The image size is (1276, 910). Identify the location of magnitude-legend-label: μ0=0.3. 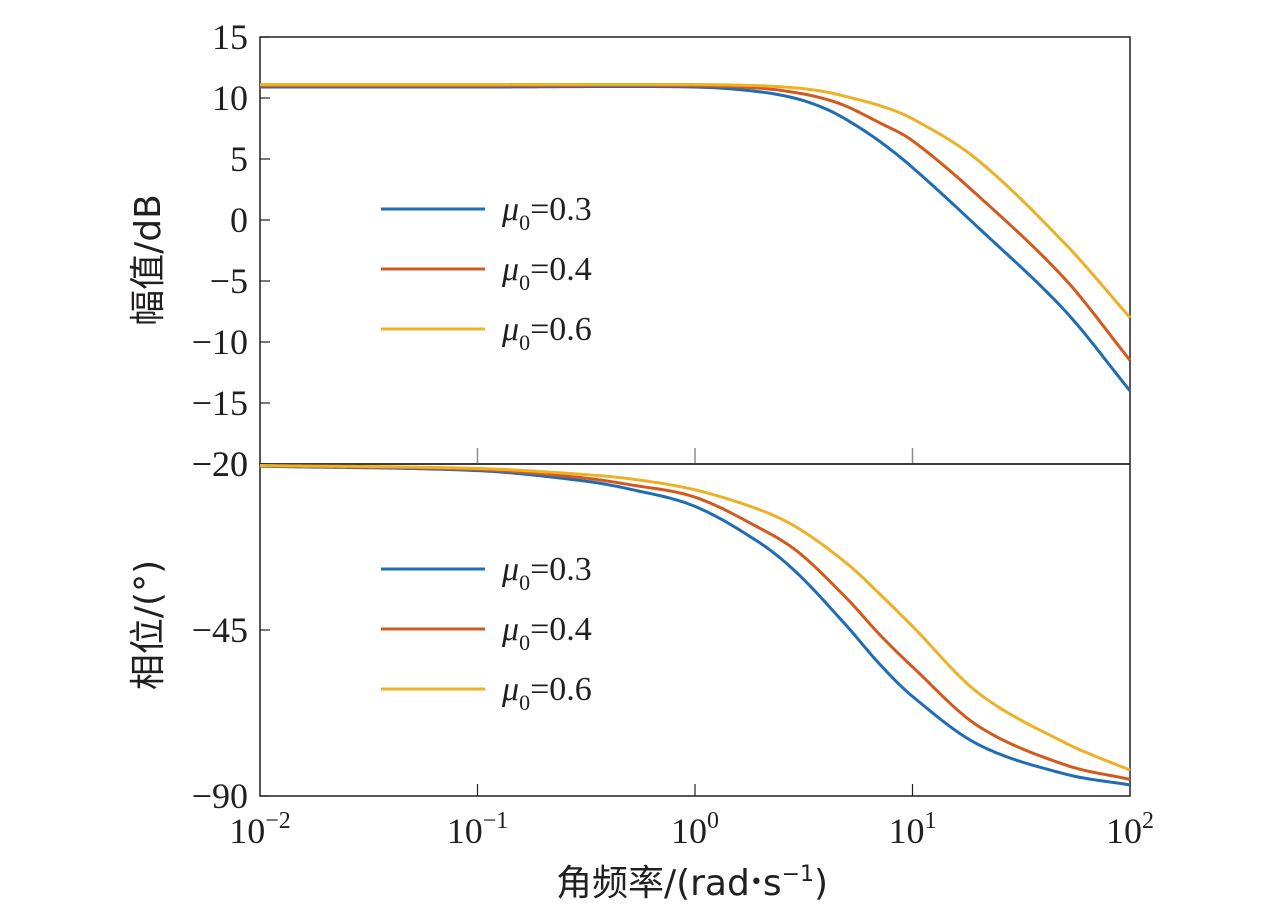
(546, 213).